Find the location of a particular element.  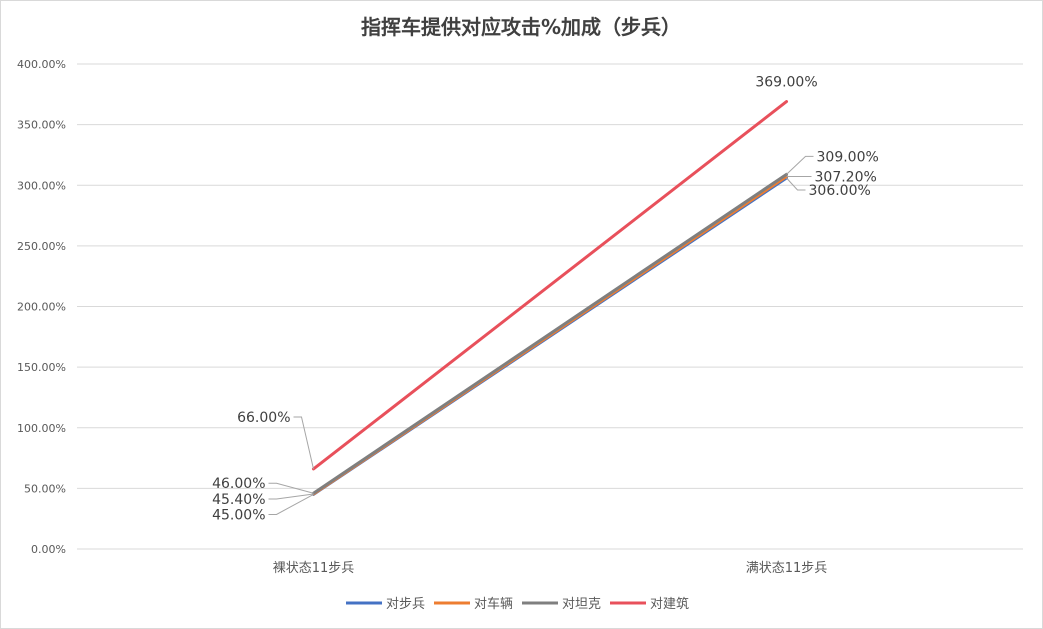

data-label: 66.00% is located at coordinates (263, 418).